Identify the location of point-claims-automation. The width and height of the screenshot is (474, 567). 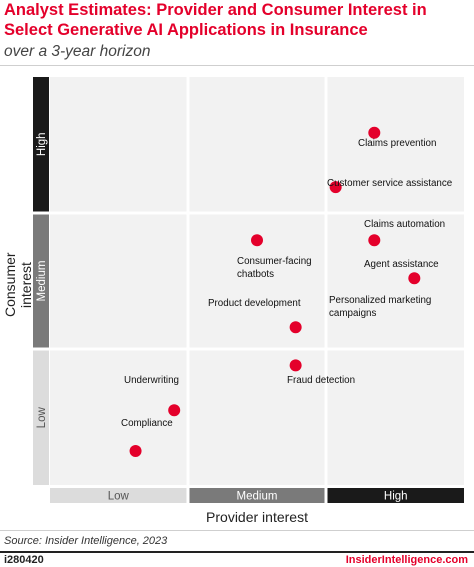
(374, 240).